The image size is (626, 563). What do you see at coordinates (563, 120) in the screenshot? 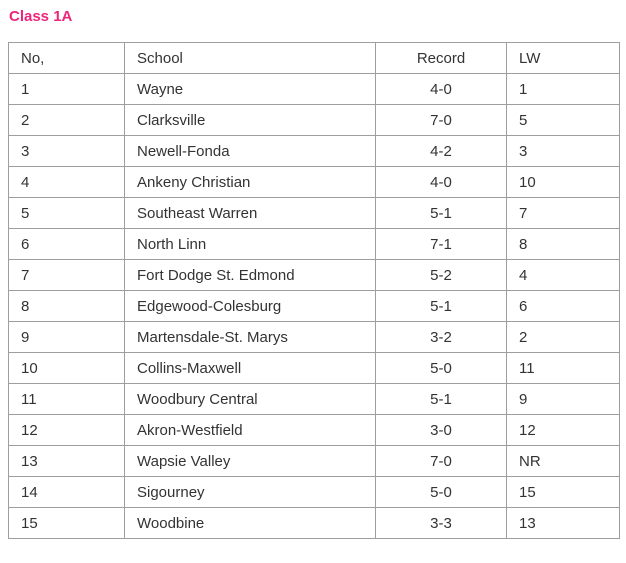
I see `cell-lw: 5` at bounding box center [563, 120].